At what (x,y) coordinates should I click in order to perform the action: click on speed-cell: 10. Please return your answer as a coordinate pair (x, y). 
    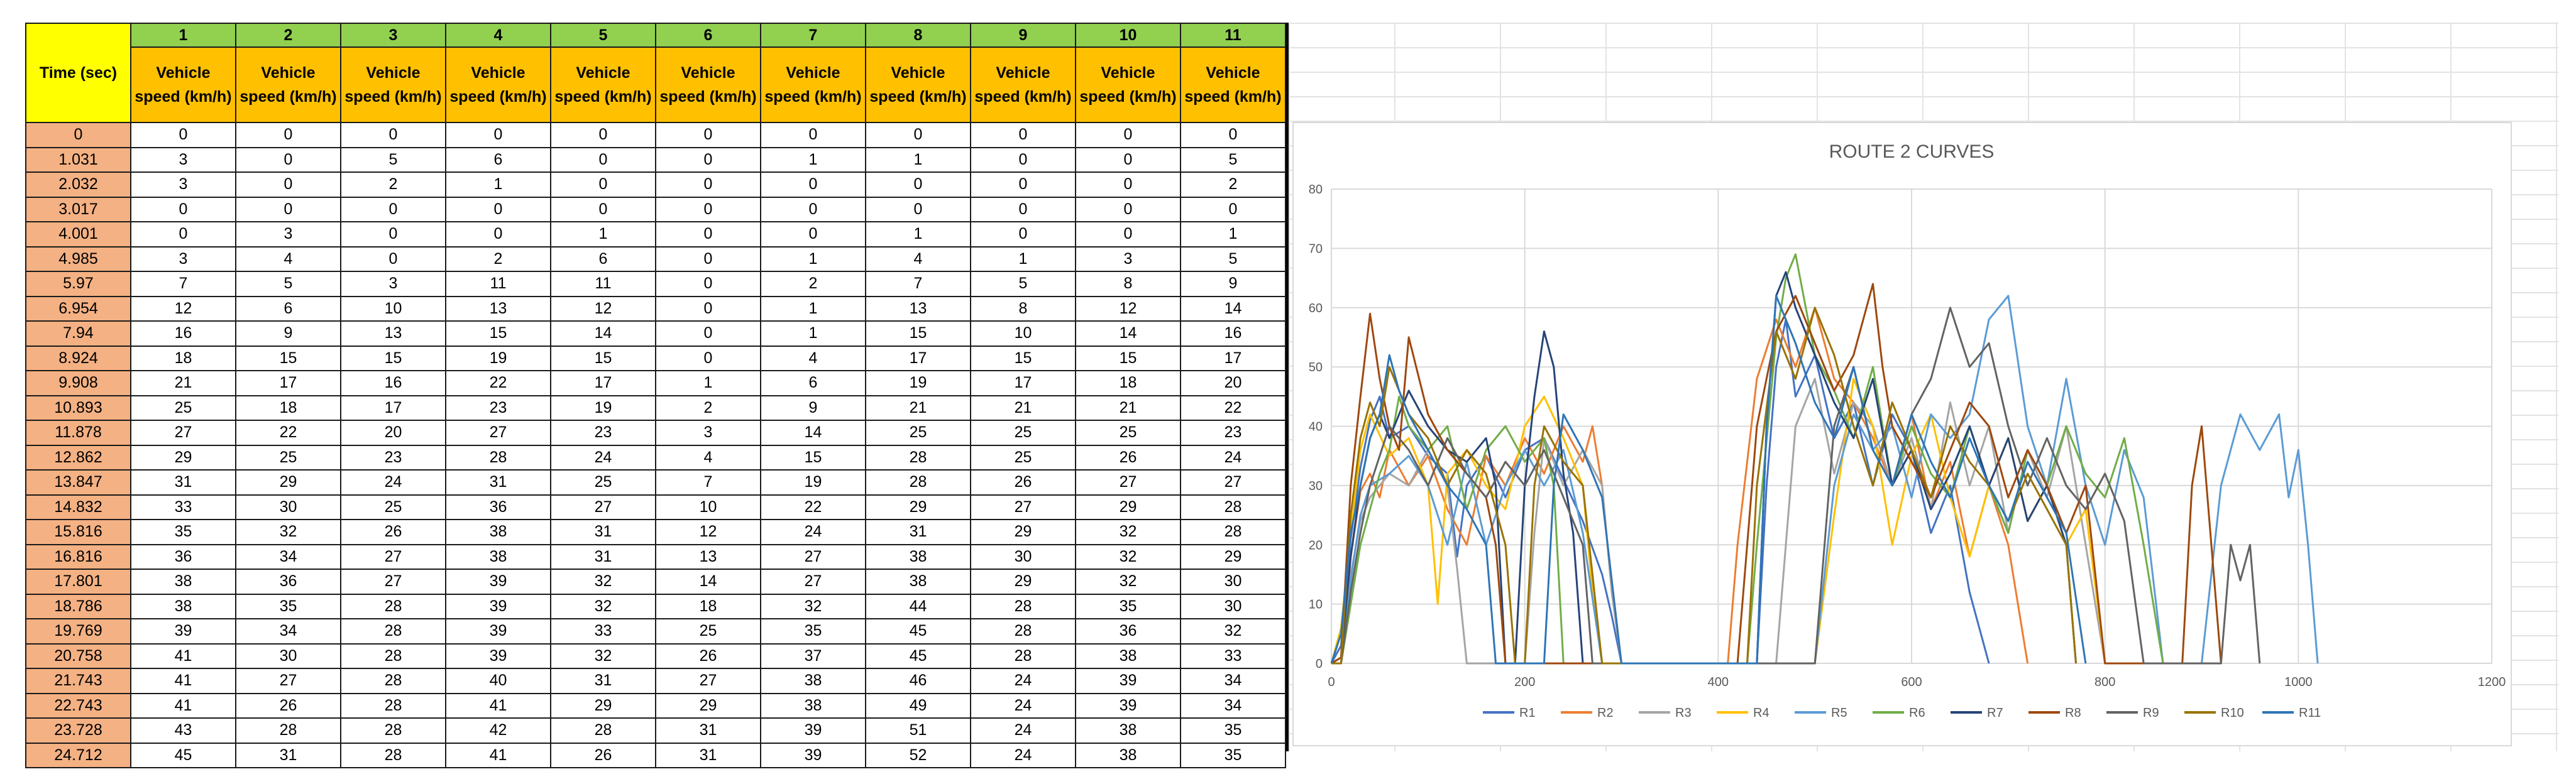
    Looking at the image, I should click on (708, 507).